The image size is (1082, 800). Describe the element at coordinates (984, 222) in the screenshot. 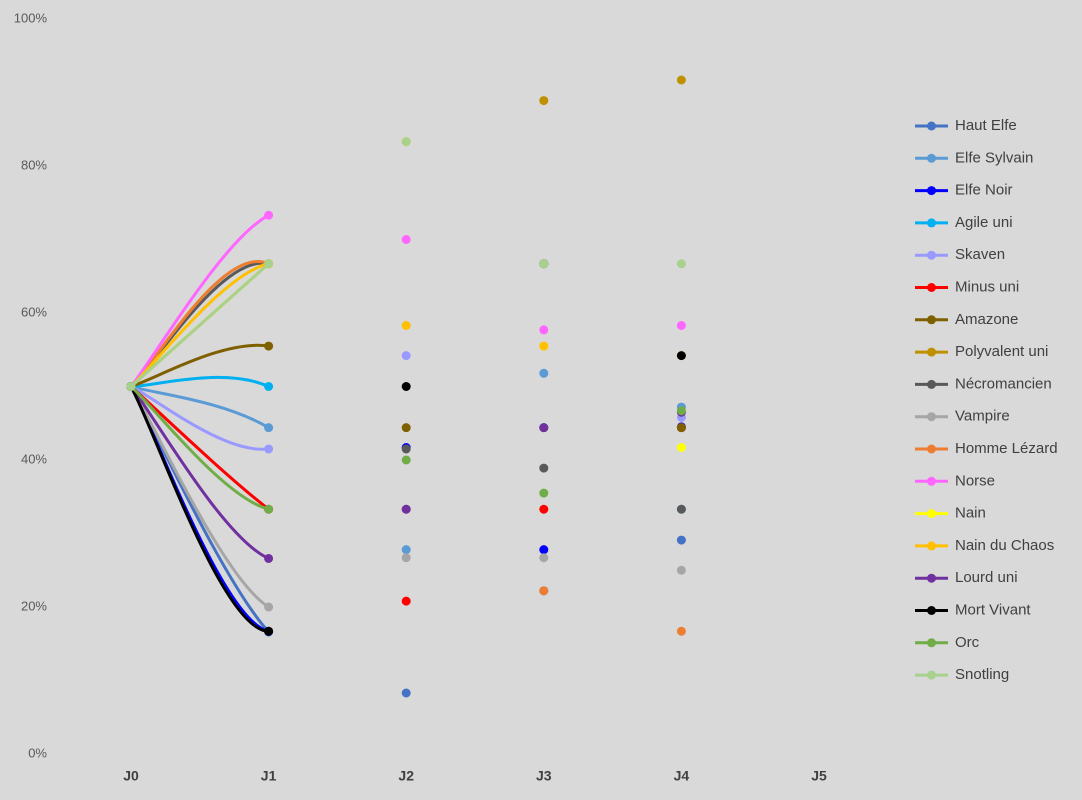

I see `legend-label: Agile uni` at that location.